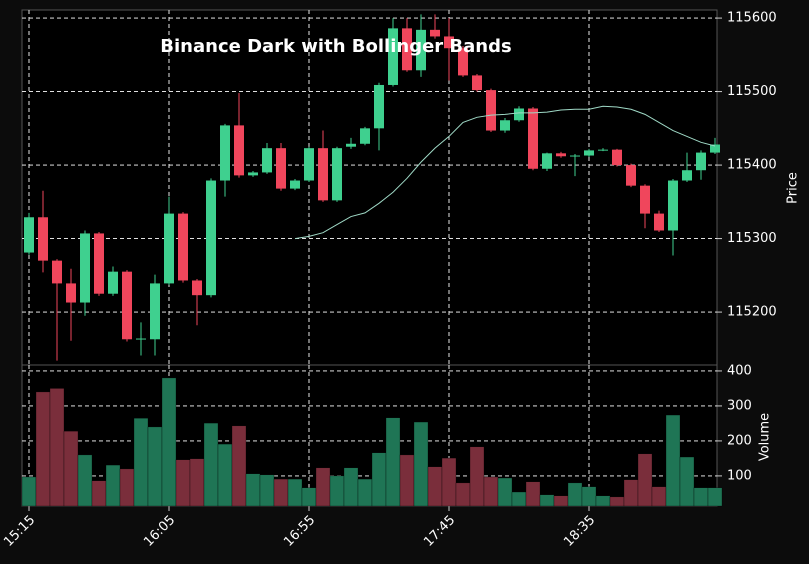  I want to click on x-tick-label: 17:45, so click(439, 531).